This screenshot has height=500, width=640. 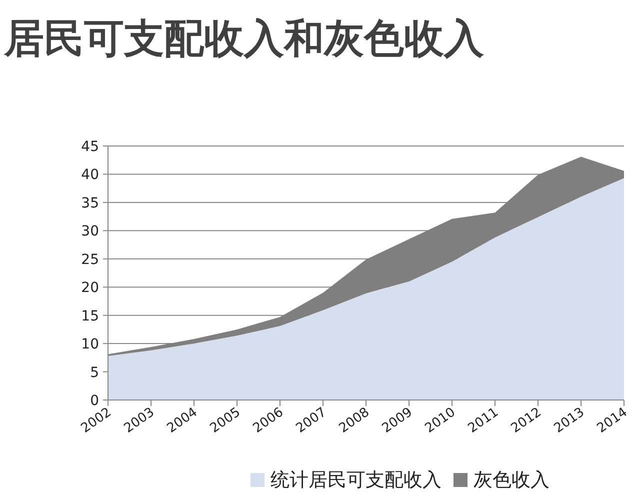 I want to click on y-tick-label: 10, so click(x=90, y=344).